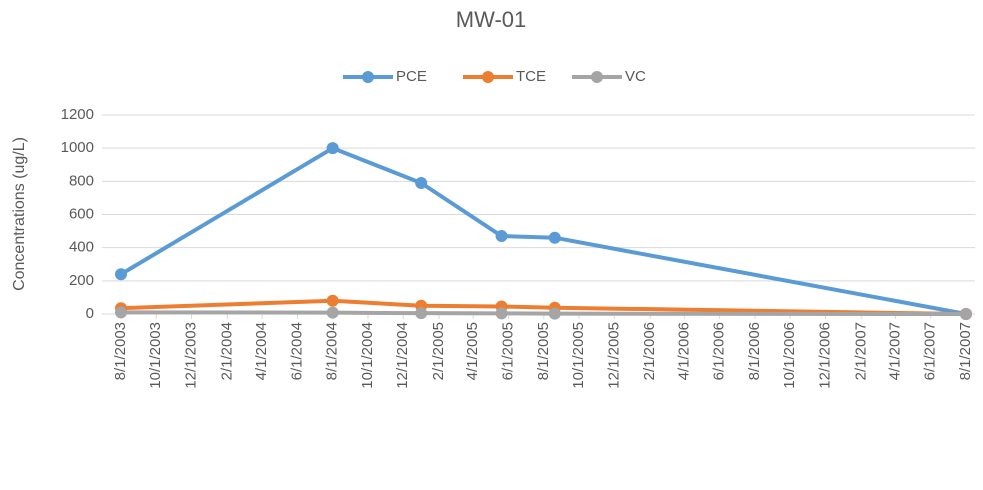 The height and width of the screenshot is (490, 983). What do you see at coordinates (90, 313) in the screenshot?
I see `y-tick-label: 0` at bounding box center [90, 313].